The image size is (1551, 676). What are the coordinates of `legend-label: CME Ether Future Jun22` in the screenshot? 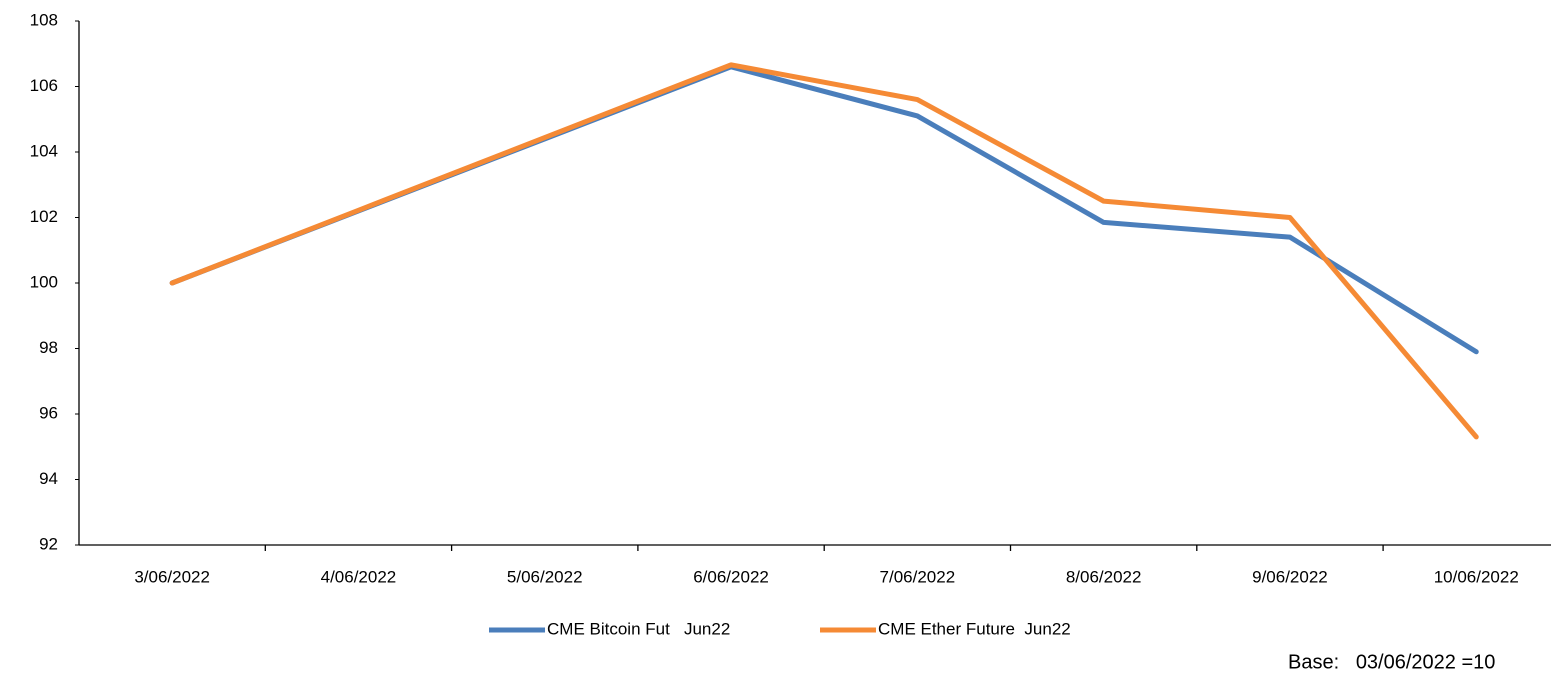 It's located at (974, 628).